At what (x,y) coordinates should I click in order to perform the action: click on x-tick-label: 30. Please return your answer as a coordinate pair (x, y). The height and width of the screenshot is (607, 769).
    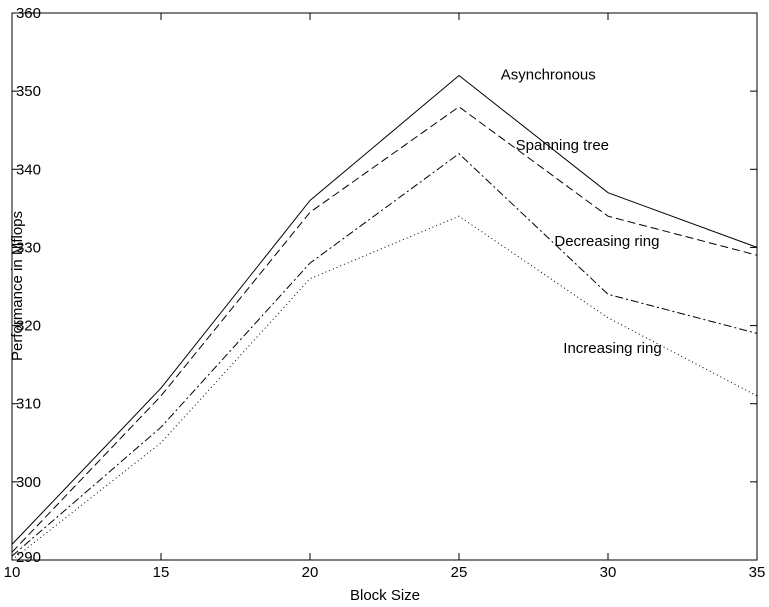
    Looking at the image, I should click on (608, 572).